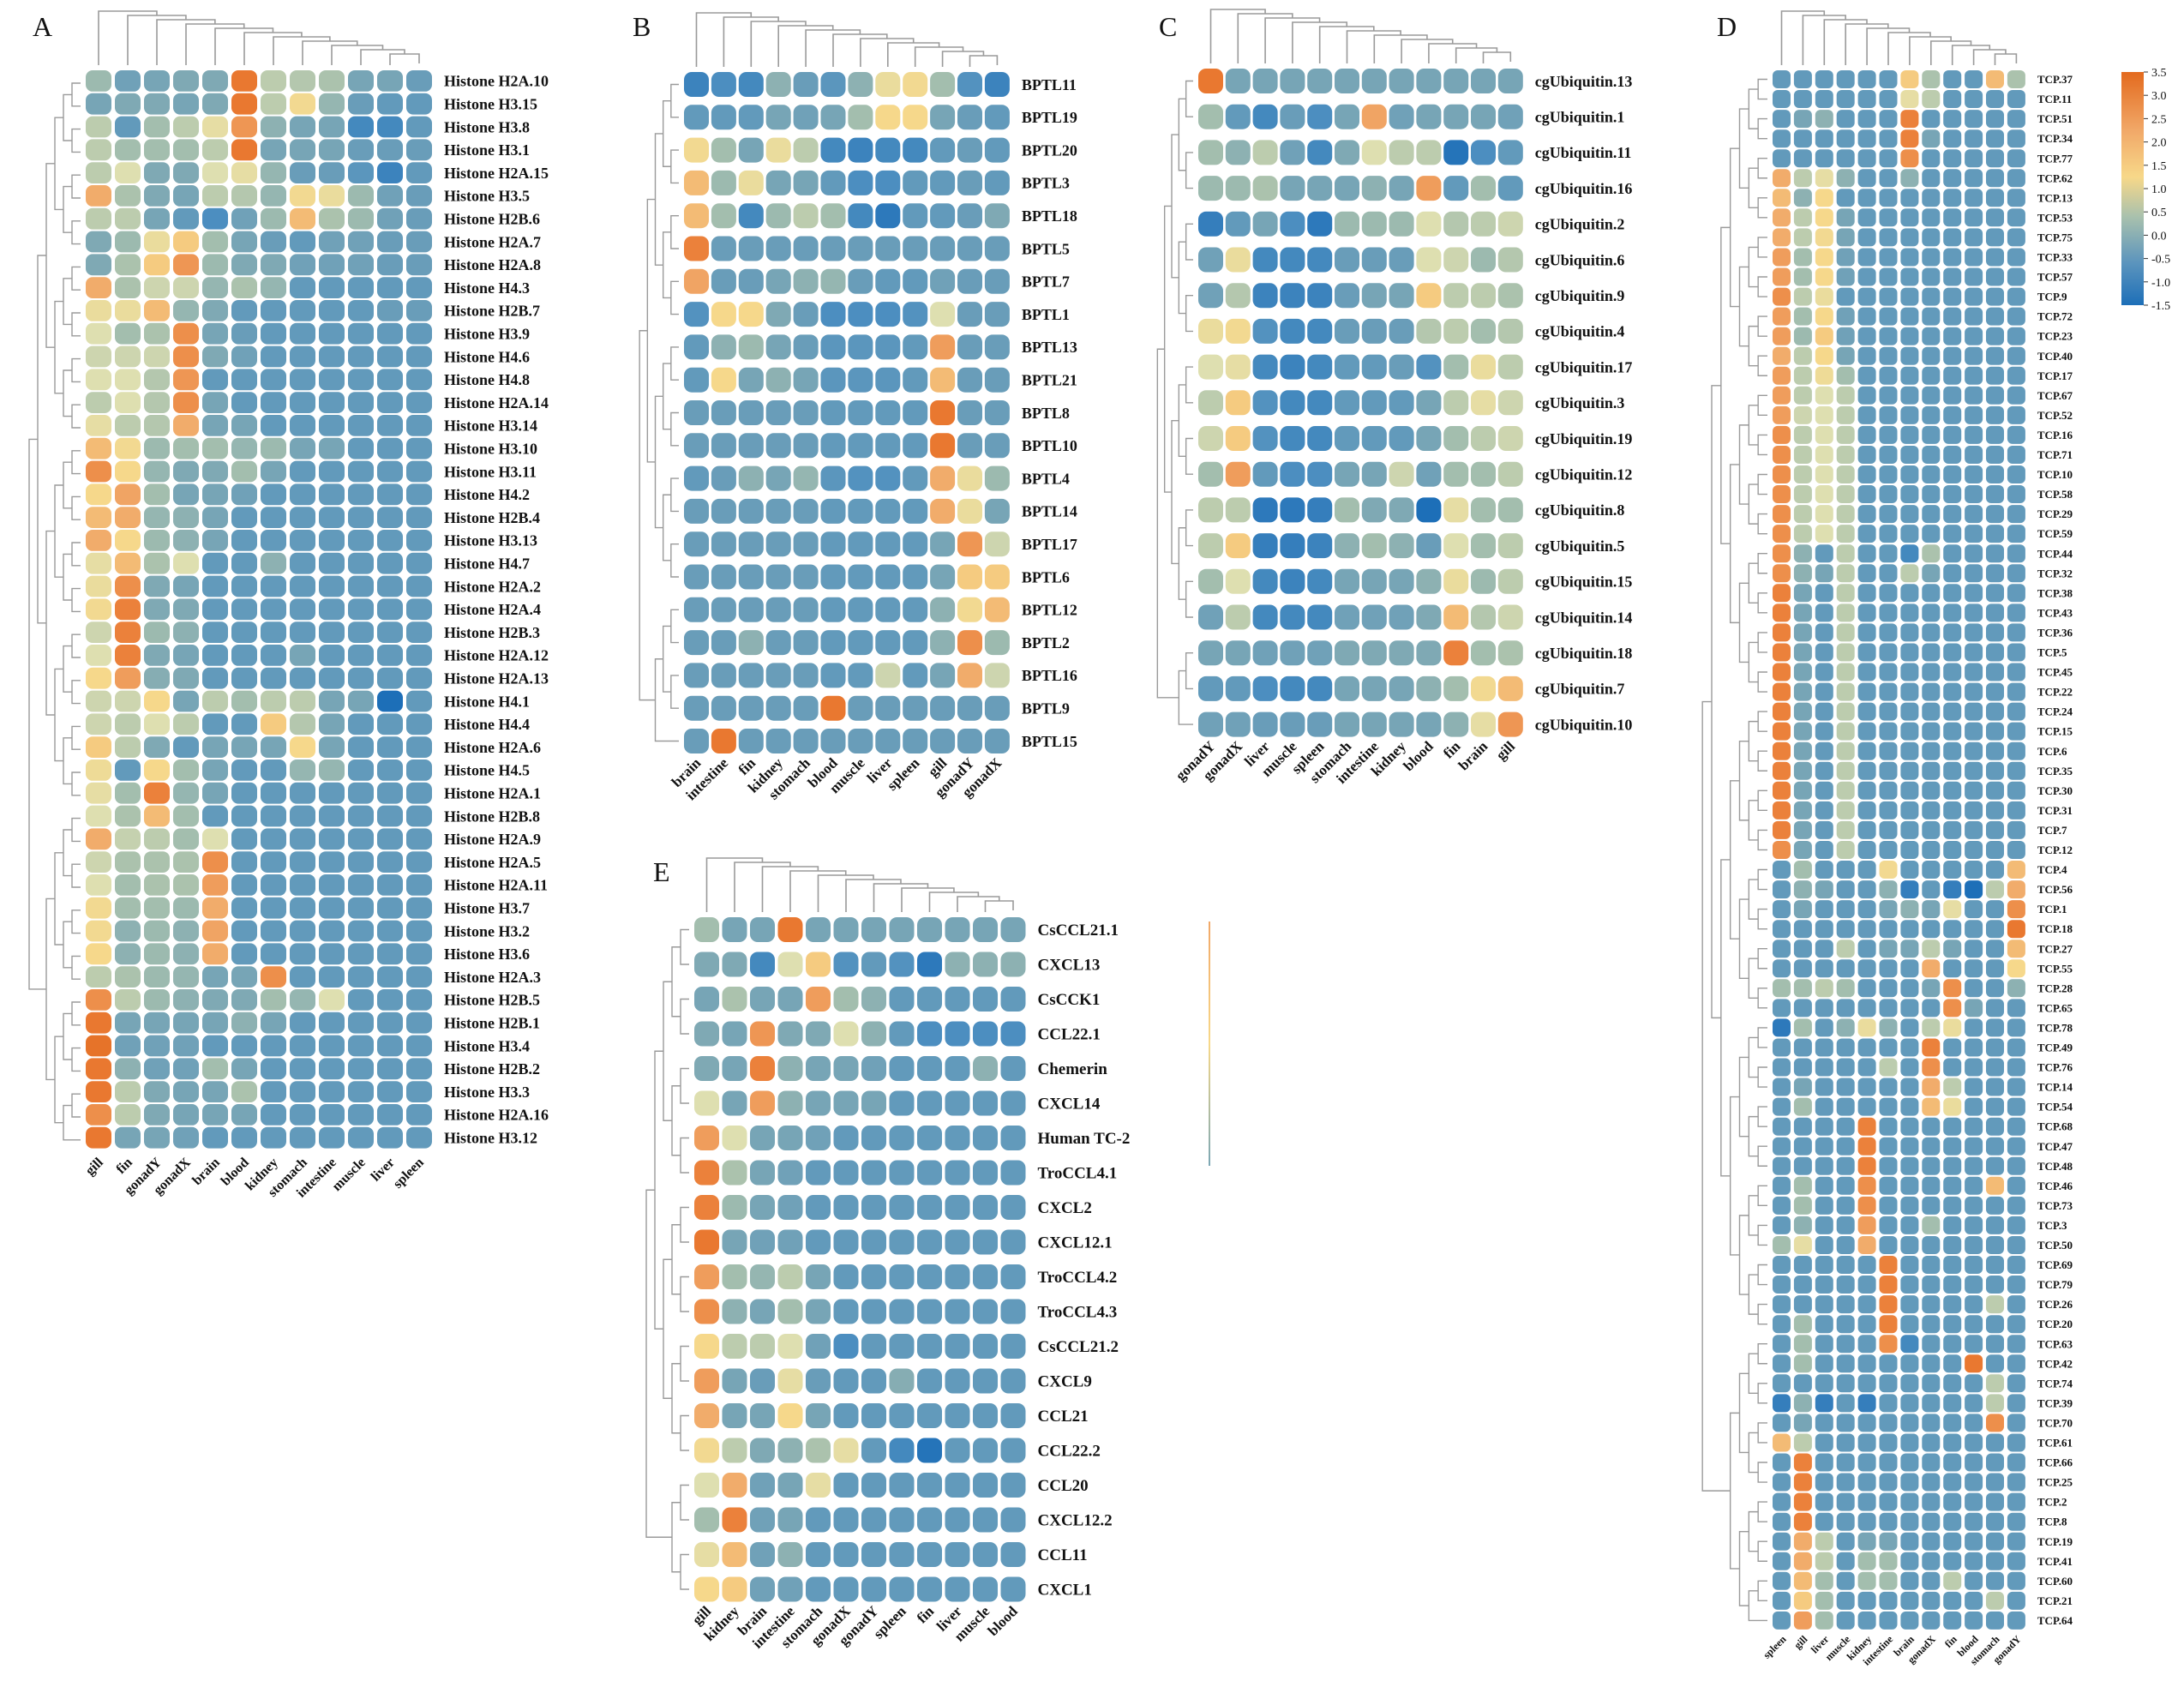 The image size is (2184, 1687). I want to click on legend-tick-label: 1.5, so click(2159, 166).